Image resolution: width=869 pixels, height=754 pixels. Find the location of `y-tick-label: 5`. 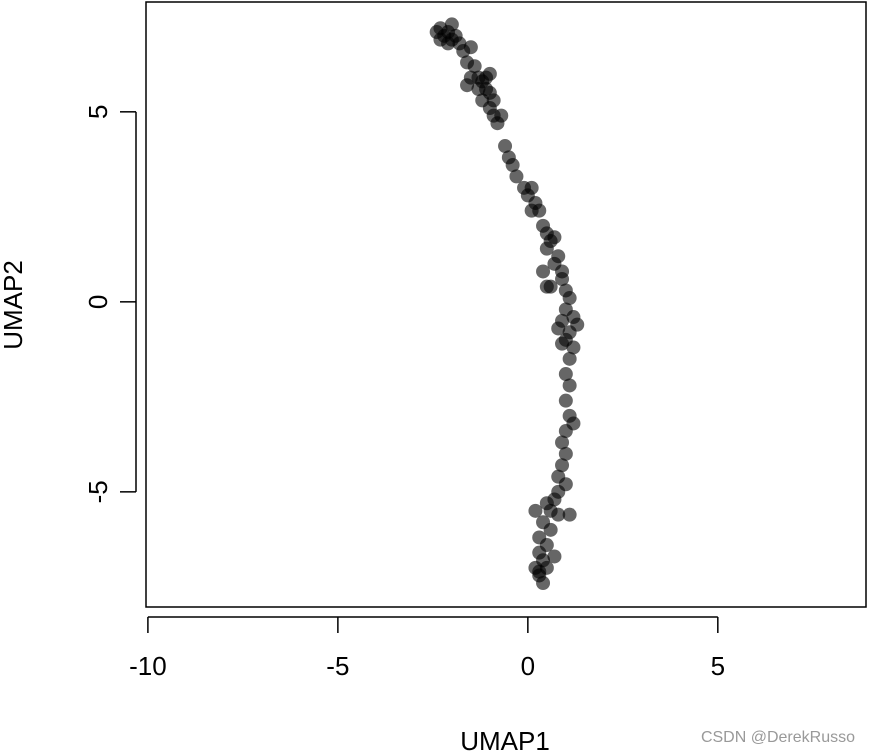

y-tick-label: 5 is located at coordinates (98, 112).